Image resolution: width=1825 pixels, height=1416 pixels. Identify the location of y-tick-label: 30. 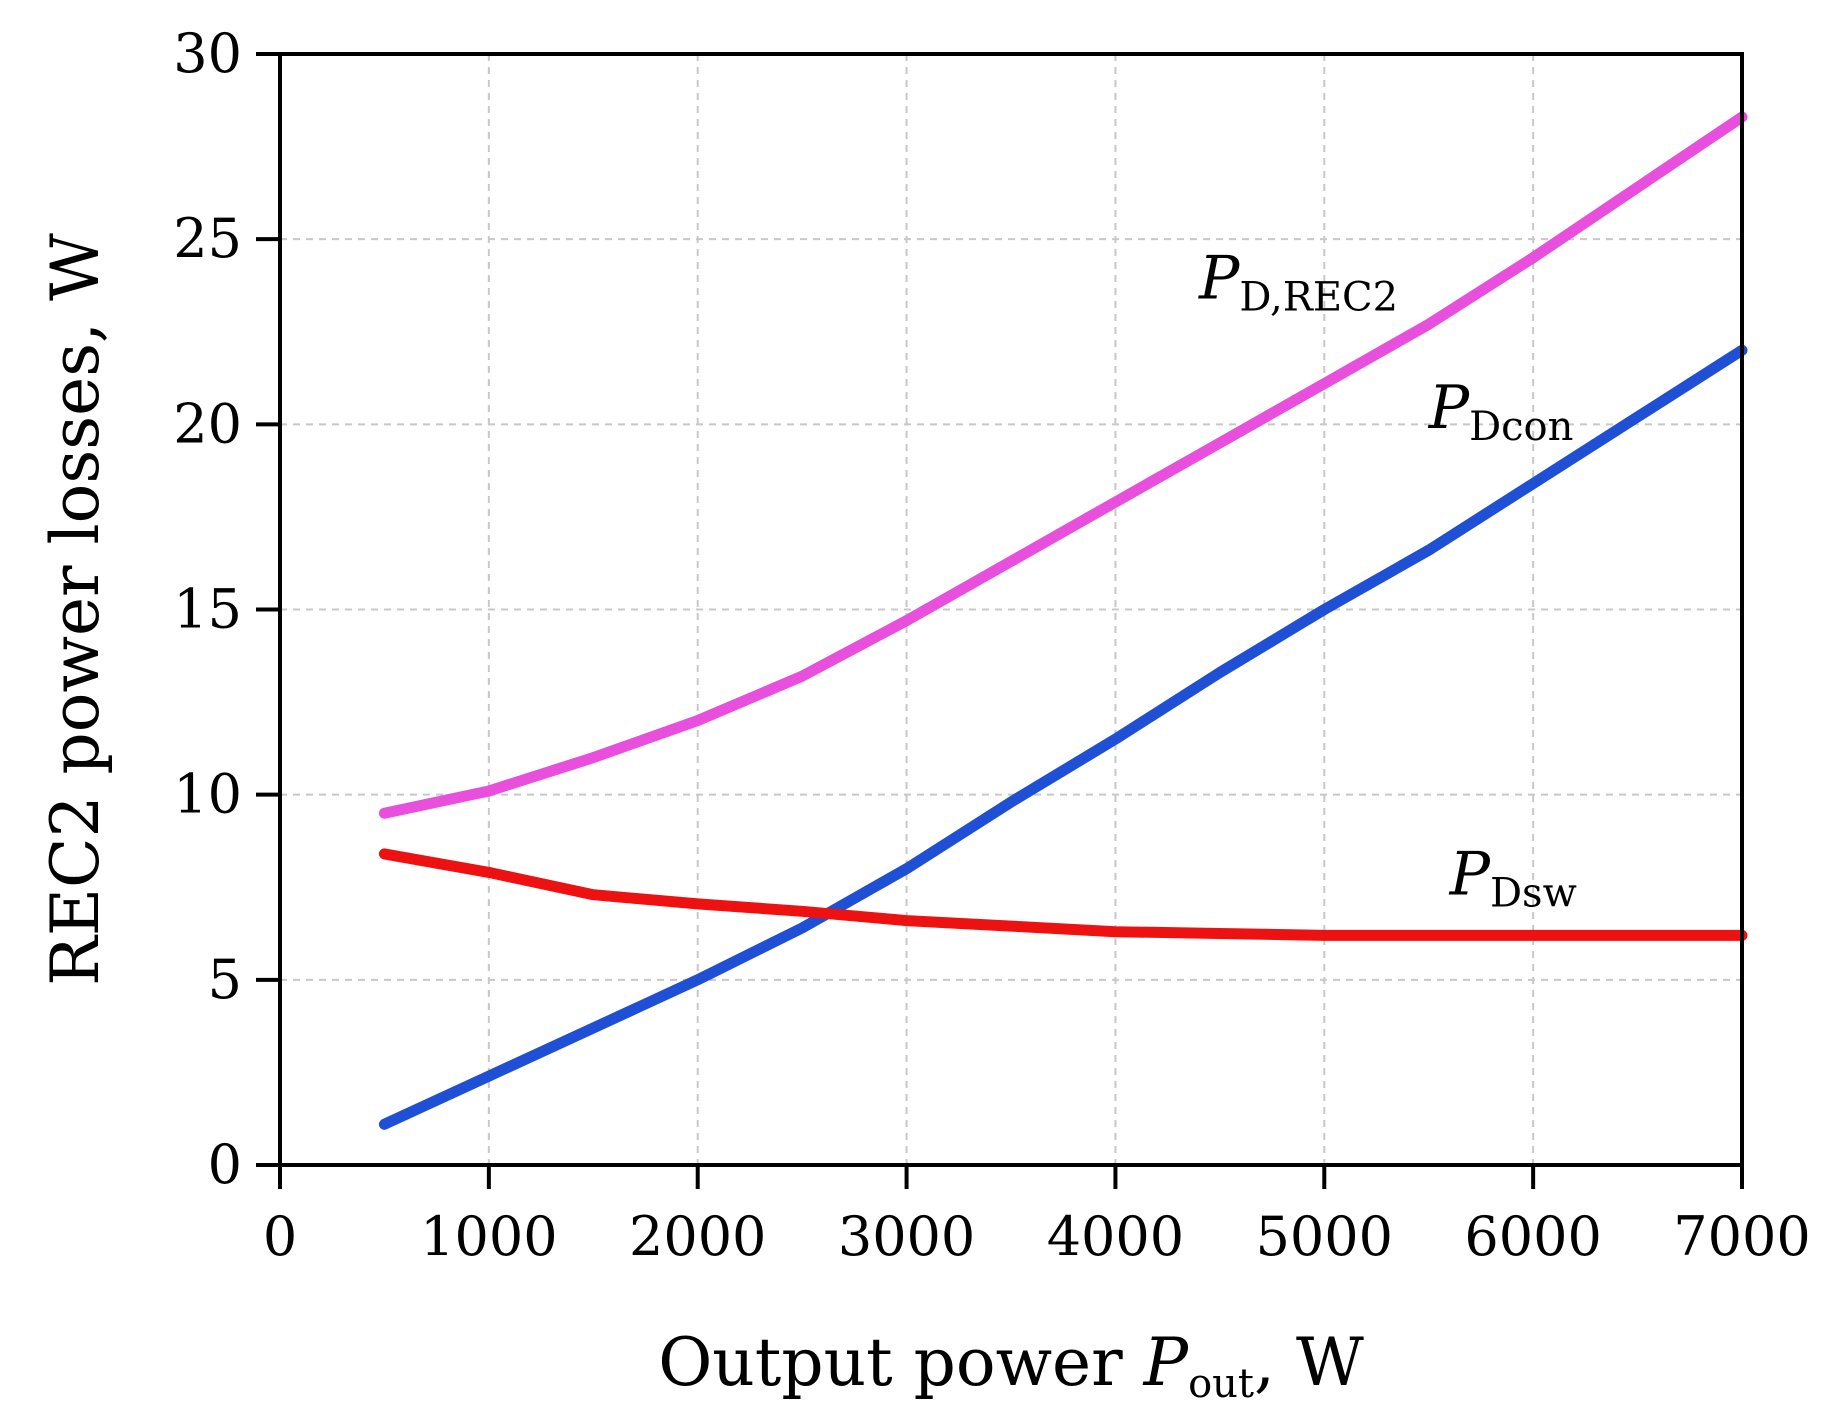
(207, 53).